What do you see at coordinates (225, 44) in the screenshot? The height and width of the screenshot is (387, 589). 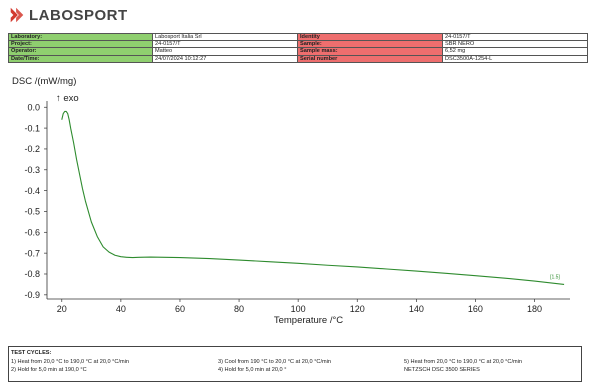 I see `info-left-value: 24-0157/T` at bounding box center [225, 44].